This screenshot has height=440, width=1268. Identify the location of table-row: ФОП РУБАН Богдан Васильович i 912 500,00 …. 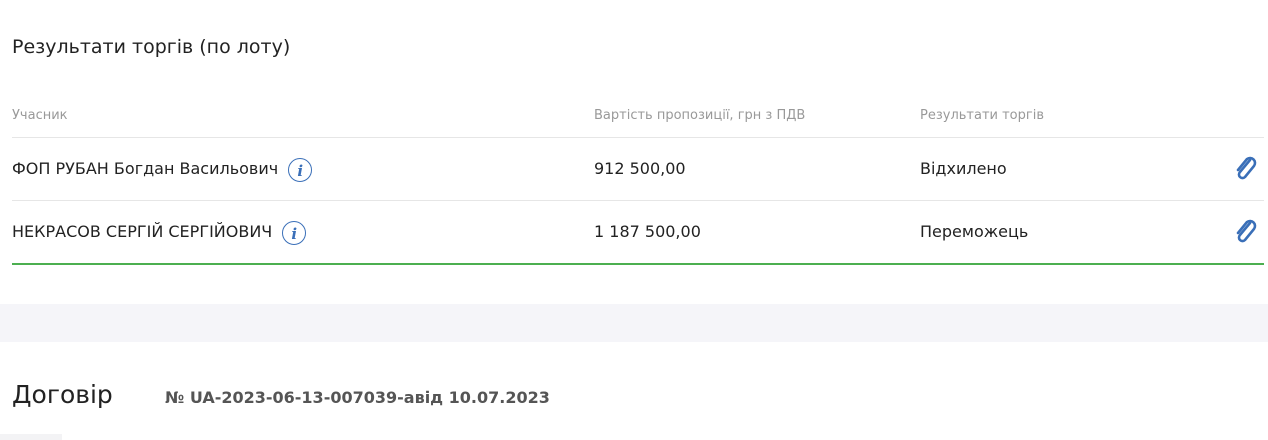
(638, 168).